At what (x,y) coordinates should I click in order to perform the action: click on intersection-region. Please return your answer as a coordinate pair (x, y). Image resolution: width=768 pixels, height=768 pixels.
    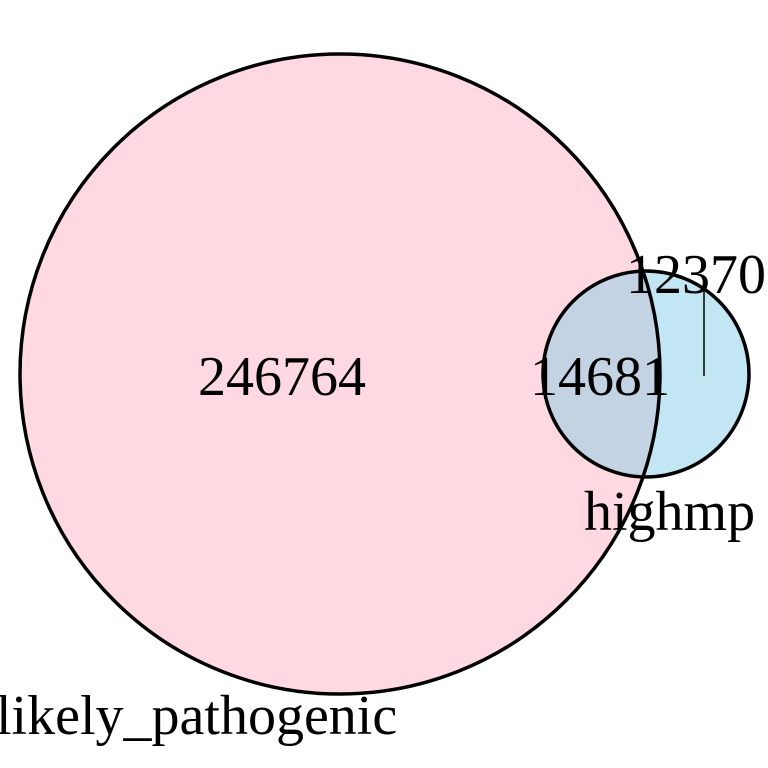
    Looking at the image, I should click on (601, 374).